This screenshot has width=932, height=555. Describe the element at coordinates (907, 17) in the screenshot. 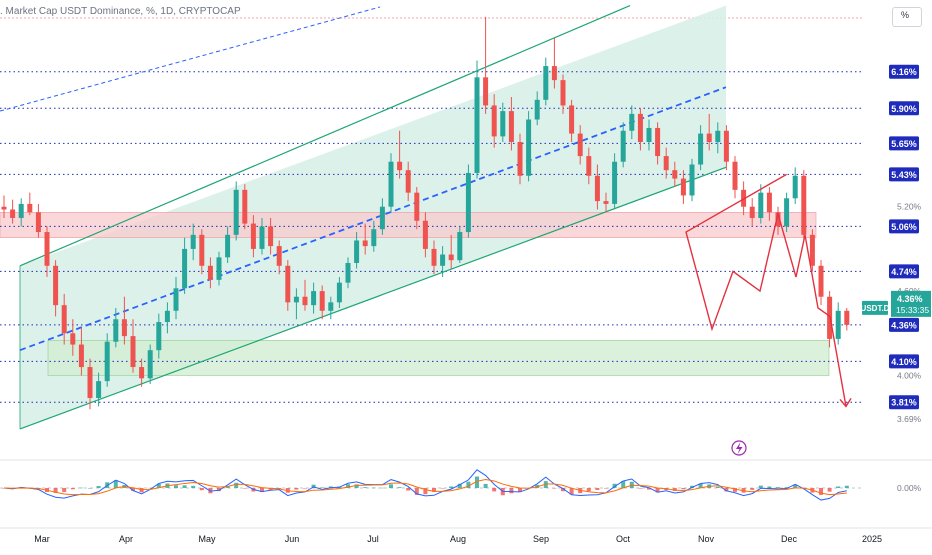

I see `percent-scale-button: %` at that location.